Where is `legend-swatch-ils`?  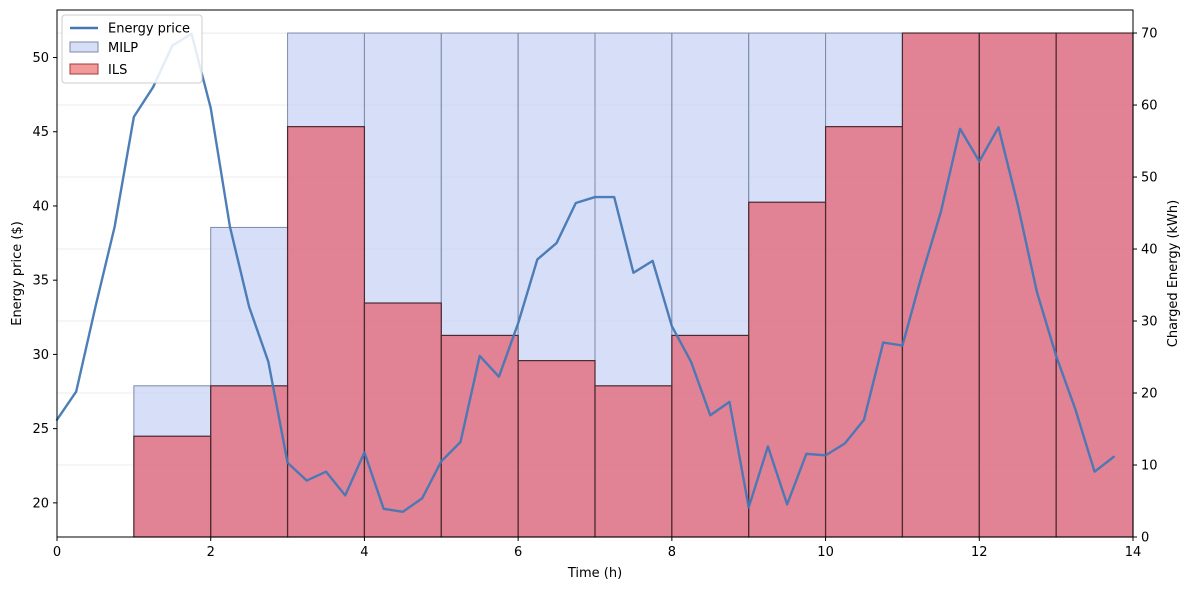
legend-swatch-ils is located at coordinates (84, 69).